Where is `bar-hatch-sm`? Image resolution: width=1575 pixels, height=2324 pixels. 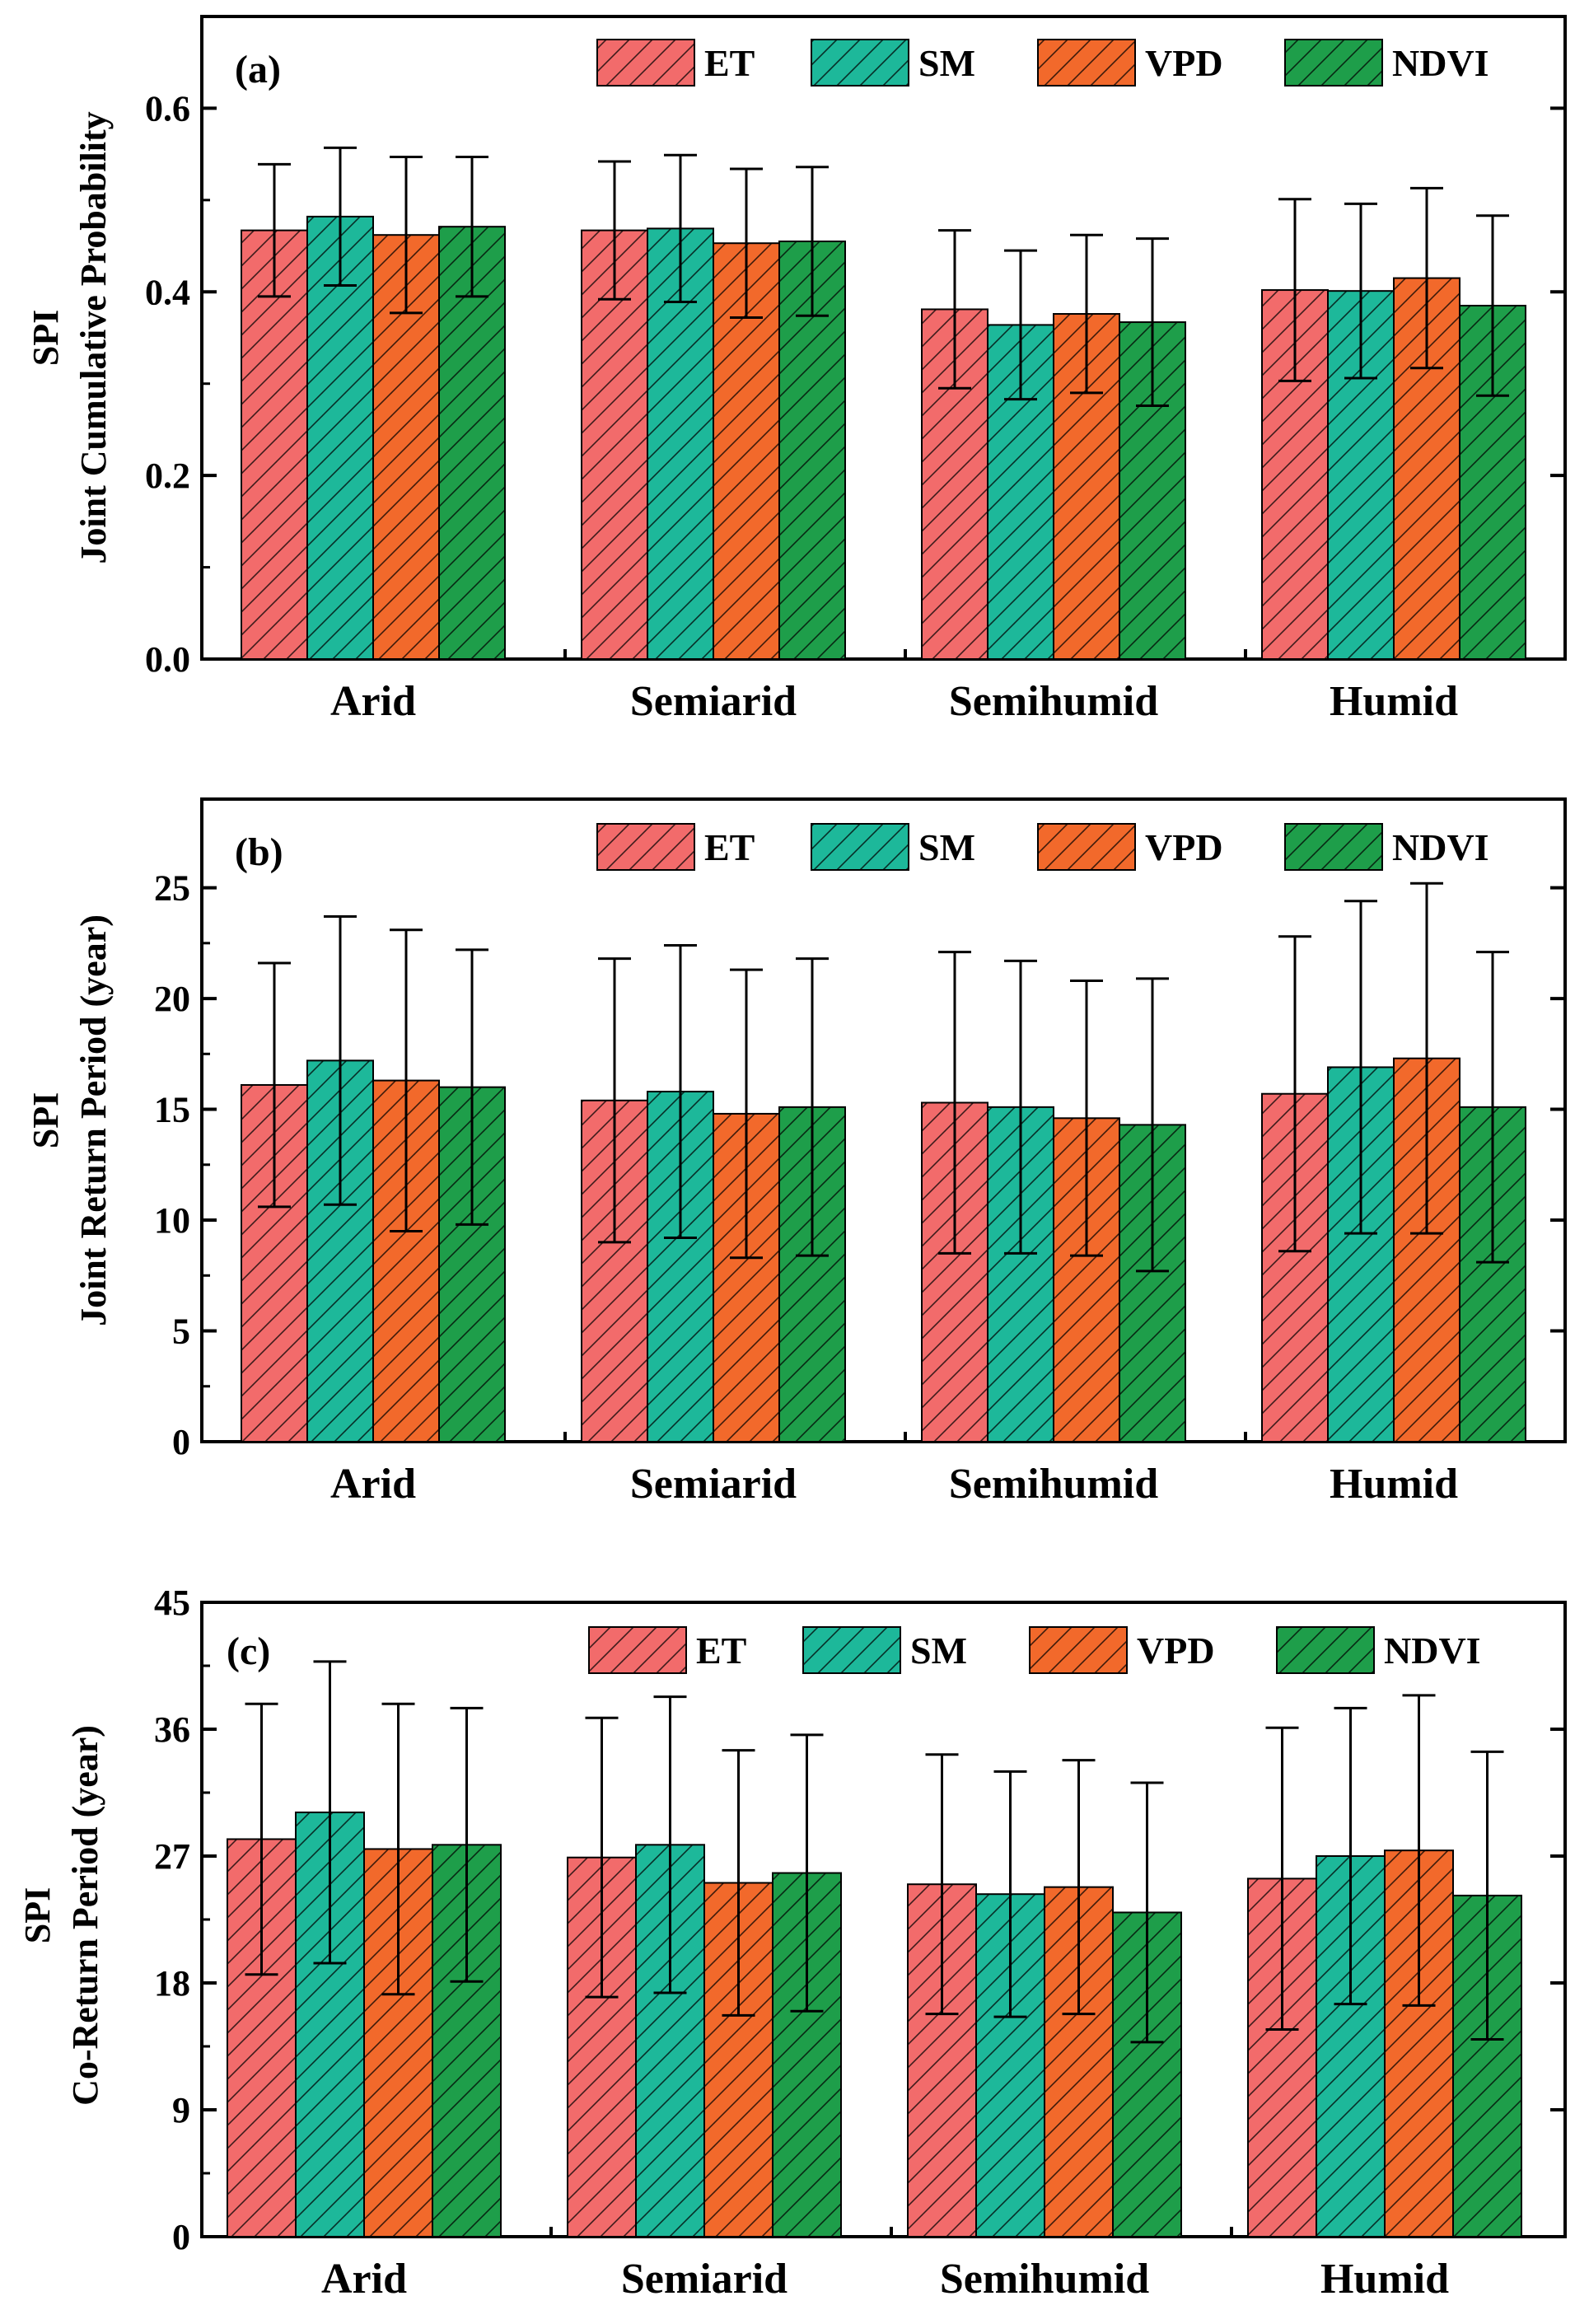 bar-hatch-sm is located at coordinates (340, 437).